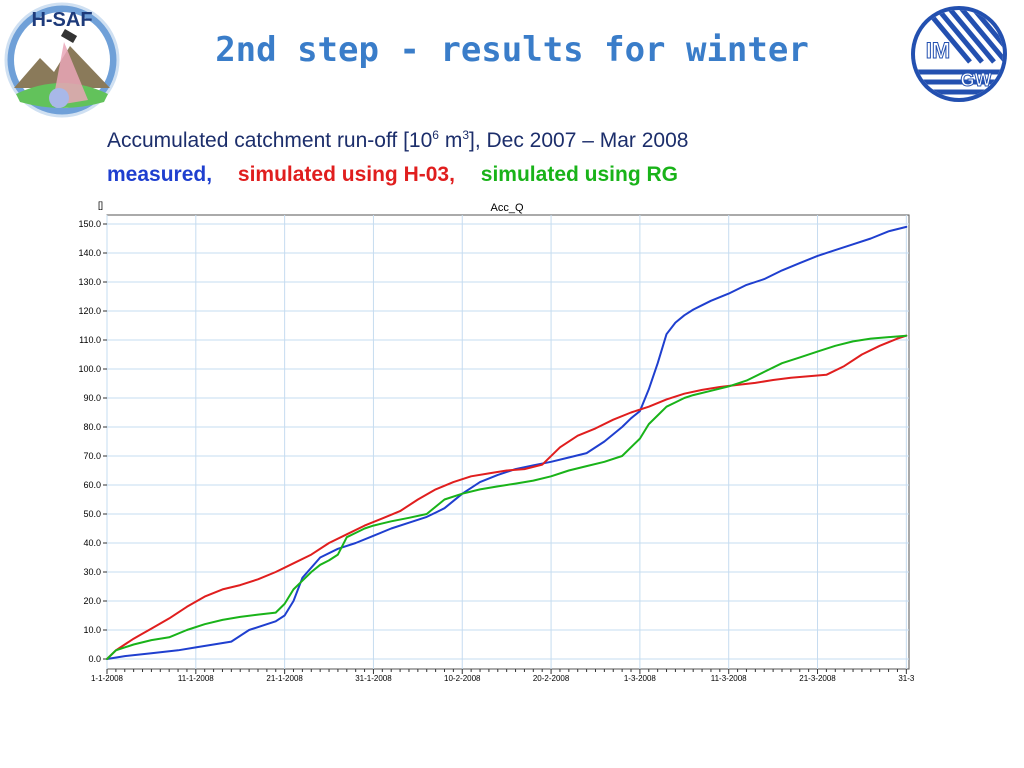 This screenshot has height=768, width=1024. What do you see at coordinates (959, 54) in the screenshot?
I see `imgw-logo: IM GW` at bounding box center [959, 54].